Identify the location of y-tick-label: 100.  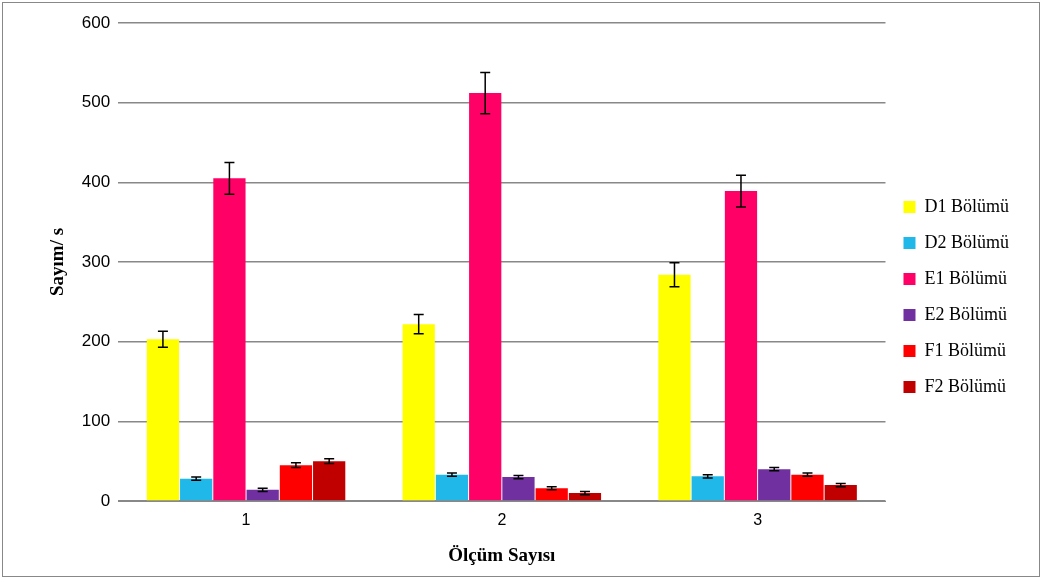
(96, 421).